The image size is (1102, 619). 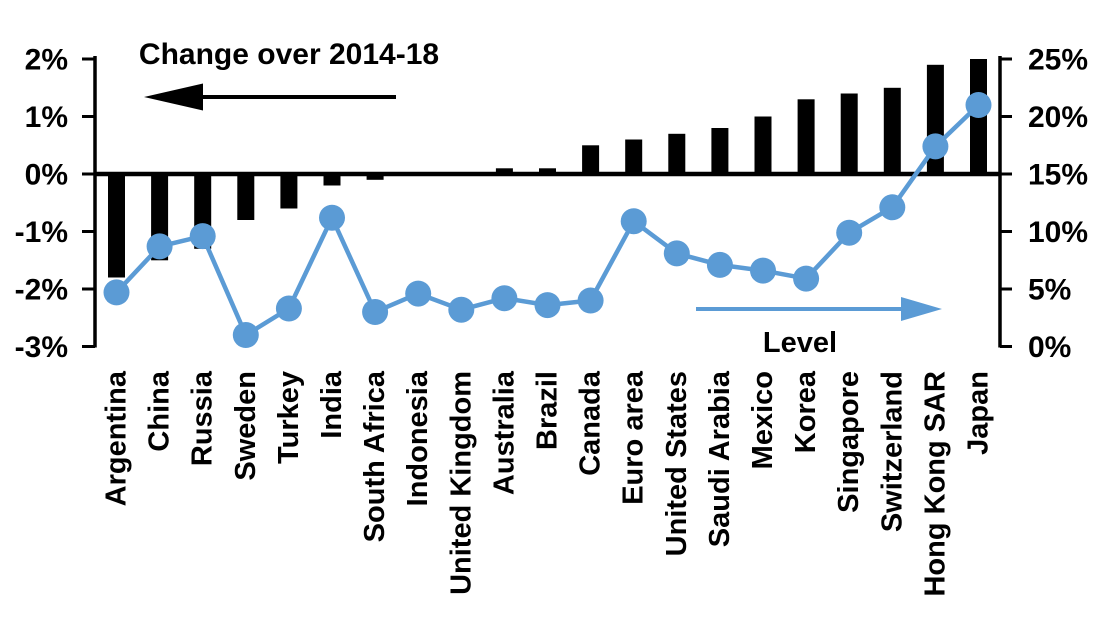 What do you see at coordinates (288, 308) in the screenshot?
I see `level-dot-turkey` at bounding box center [288, 308].